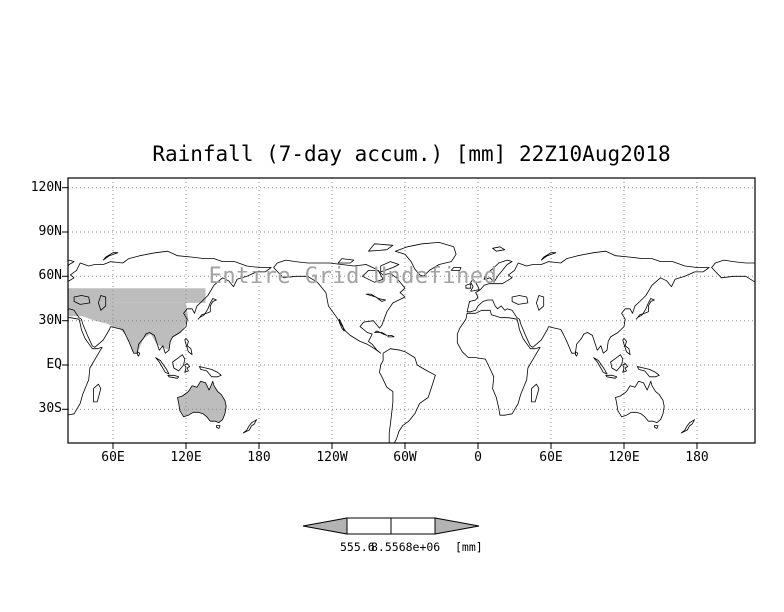  I want to click on y-axis-tick-label: 60N, so click(50, 275).